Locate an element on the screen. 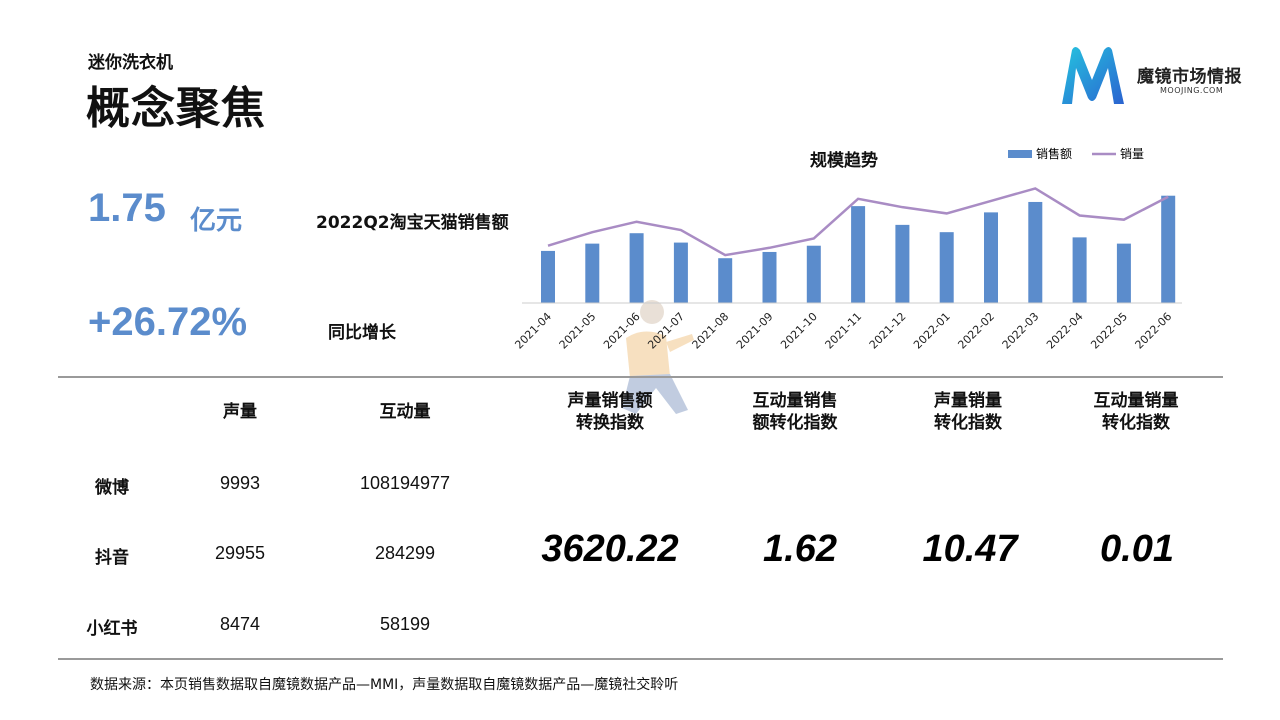 The image size is (1280, 720). legend-sales-label: 销售额 is located at coordinates (1054, 153).